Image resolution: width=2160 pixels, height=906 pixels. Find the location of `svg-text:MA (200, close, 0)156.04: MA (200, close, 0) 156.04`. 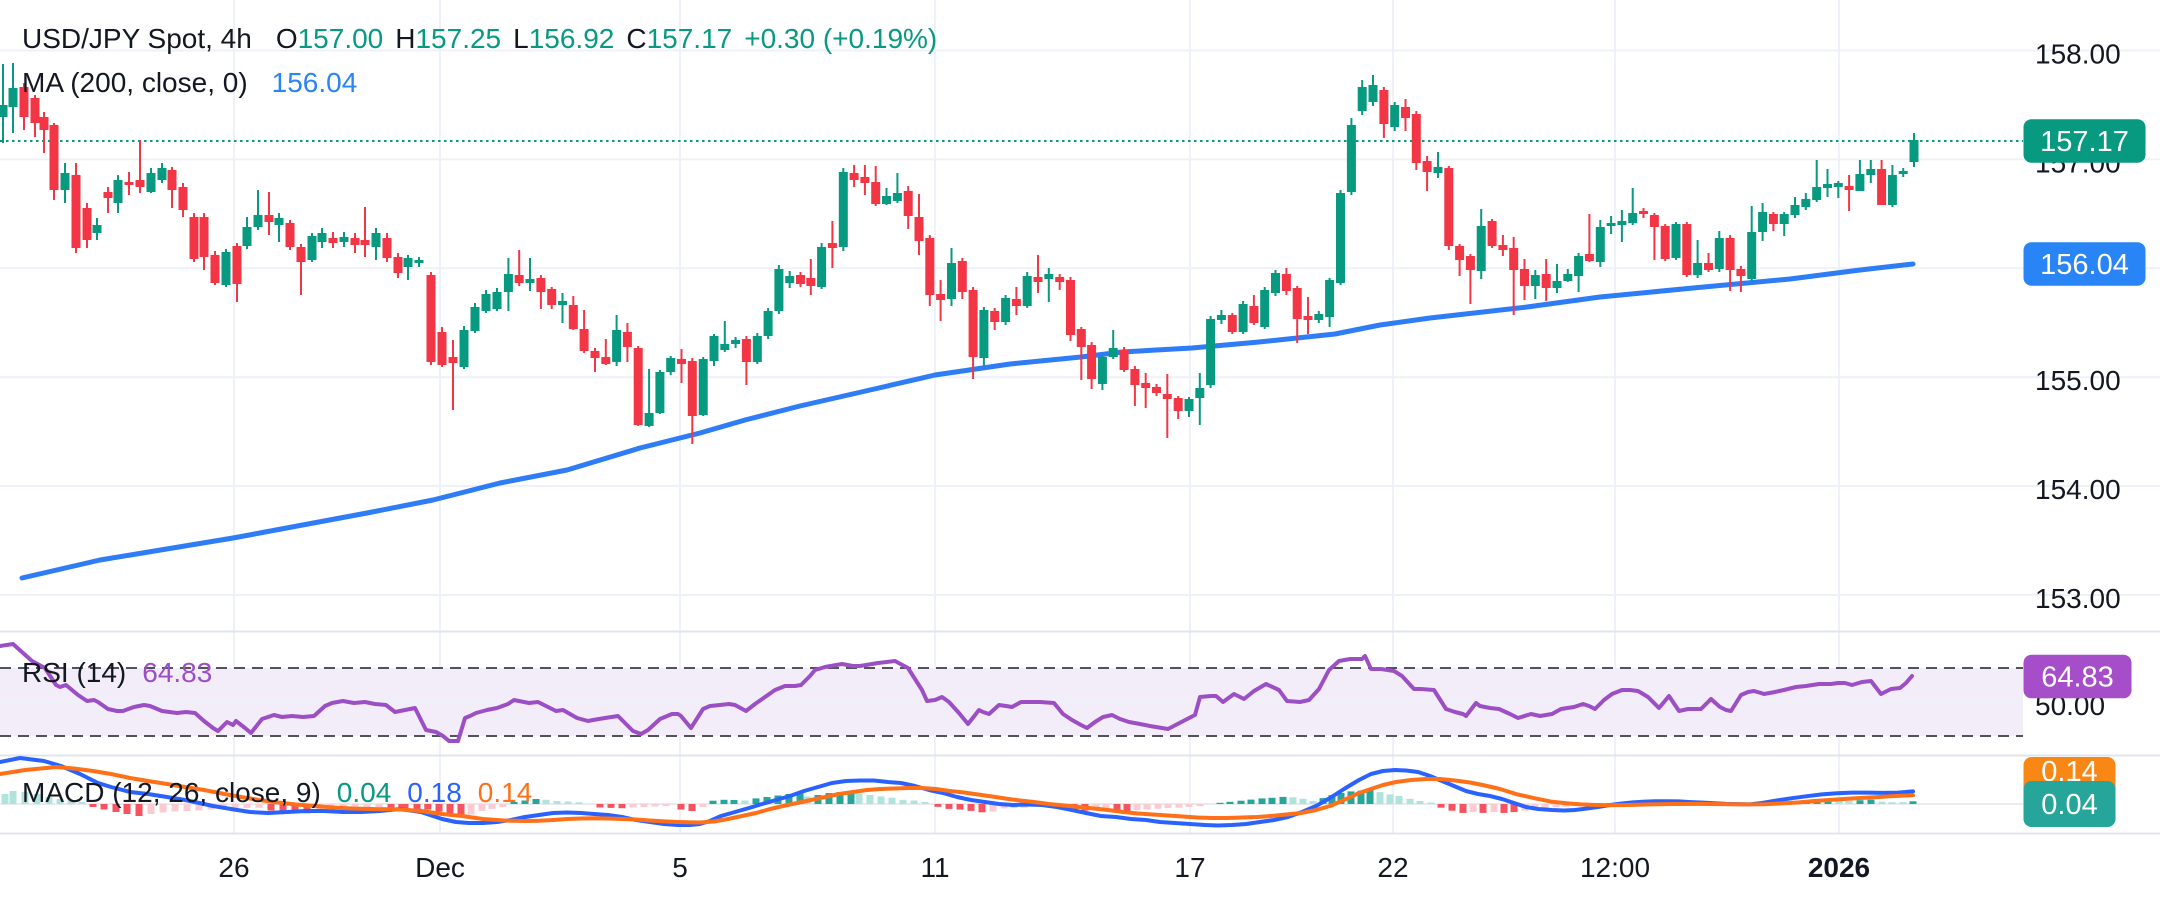

svg-text:MA (200, close, 0)156.04: MA (200, close, 0) 156.04 is located at coordinates (189, 82).